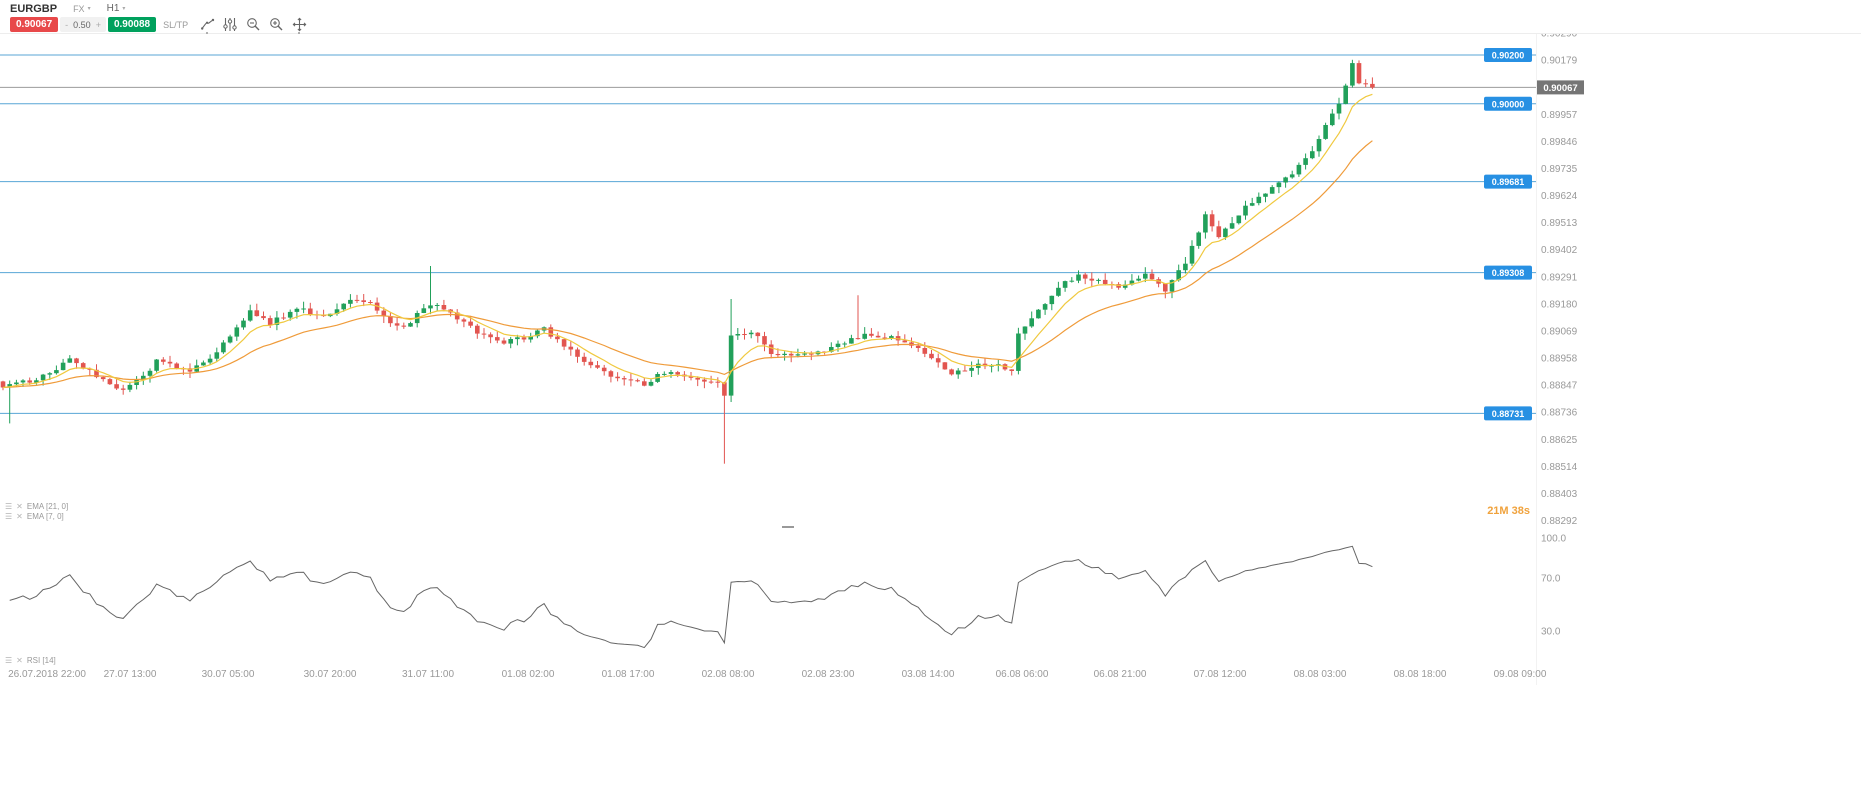 The height and width of the screenshot is (809, 1861). Describe the element at coordinates (132, 24) in the screenshot. I see `buy-button: 0.90088` at that location.